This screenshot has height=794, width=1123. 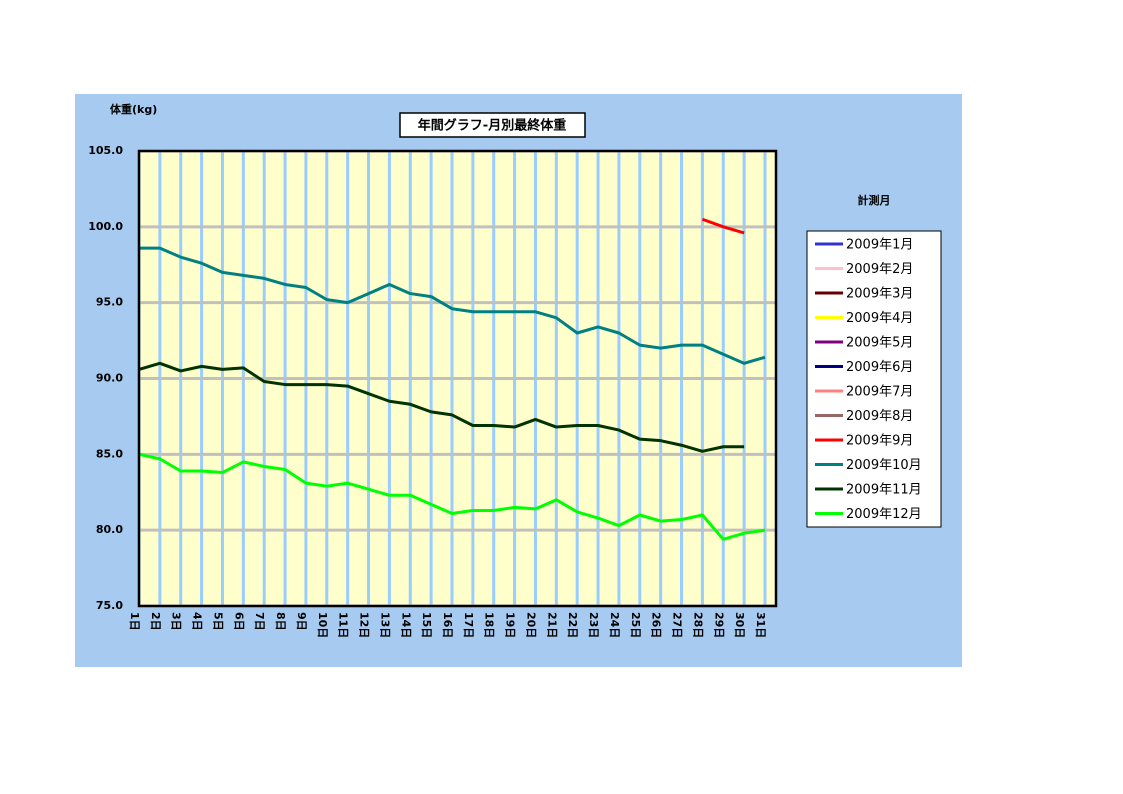 What do you see at coordinates (656, 625) in the screenshot?
I see `x-tick-label: 26日` at bounding box center [656, 625].